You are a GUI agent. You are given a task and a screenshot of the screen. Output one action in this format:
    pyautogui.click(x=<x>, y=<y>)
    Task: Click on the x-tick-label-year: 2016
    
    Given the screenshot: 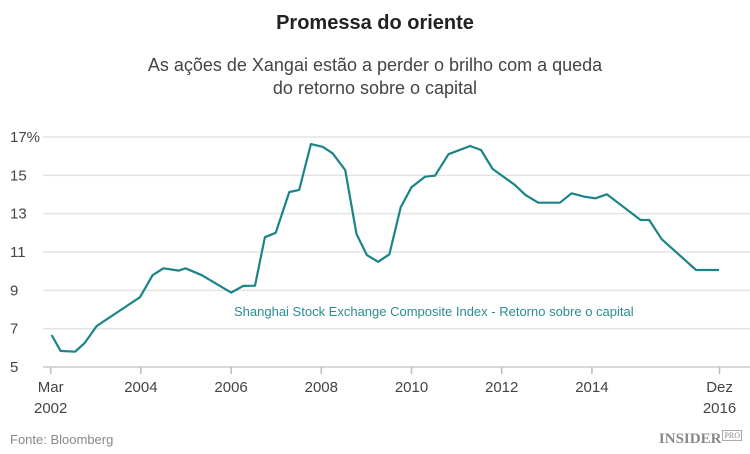 What is the action you would take?
    pyautogui.click(x=719, y=408)
    